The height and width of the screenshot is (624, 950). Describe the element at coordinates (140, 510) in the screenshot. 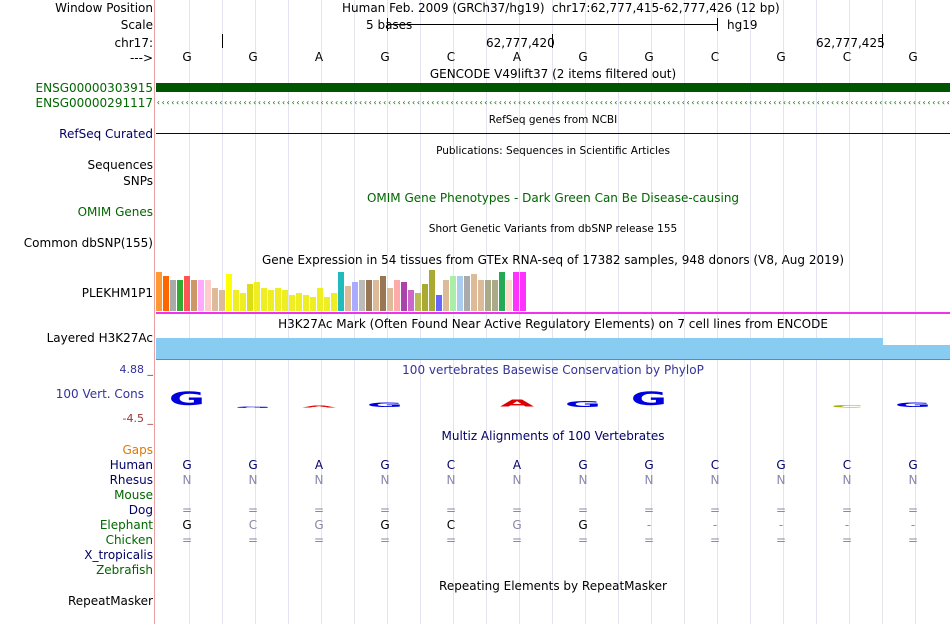

I see `species-label: Dog` at that location.